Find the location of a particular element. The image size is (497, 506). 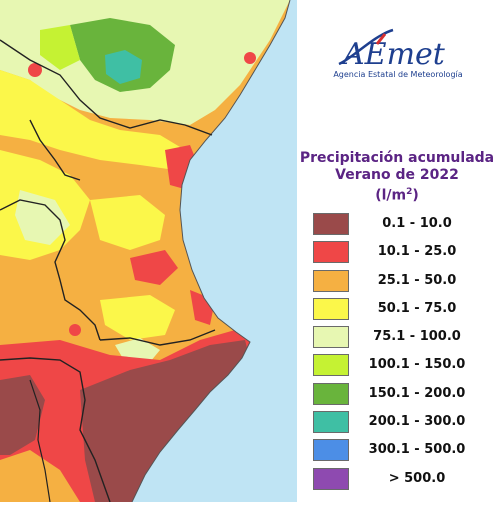

legend-label: 0.1 - 10.0 is located at coordinates (417, 223).